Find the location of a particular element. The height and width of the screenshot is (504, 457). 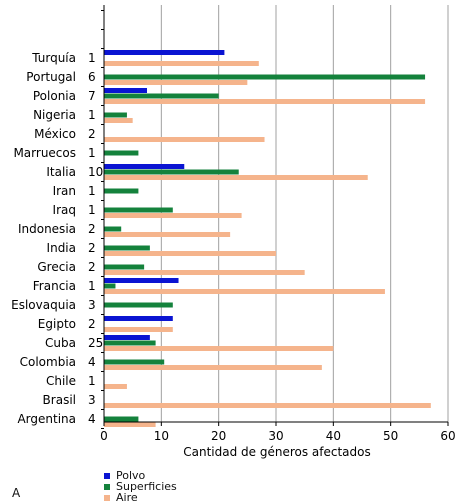

category-count: 25 is located at coordinates (95, 343).